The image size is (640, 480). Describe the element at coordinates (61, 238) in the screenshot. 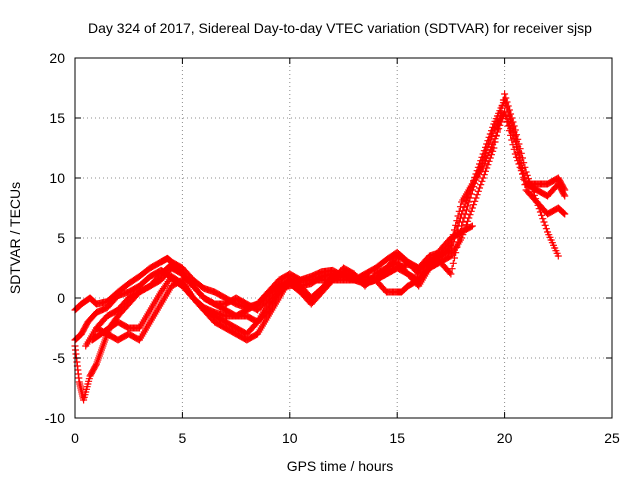

I see `y-tick-label: 5` at that location.